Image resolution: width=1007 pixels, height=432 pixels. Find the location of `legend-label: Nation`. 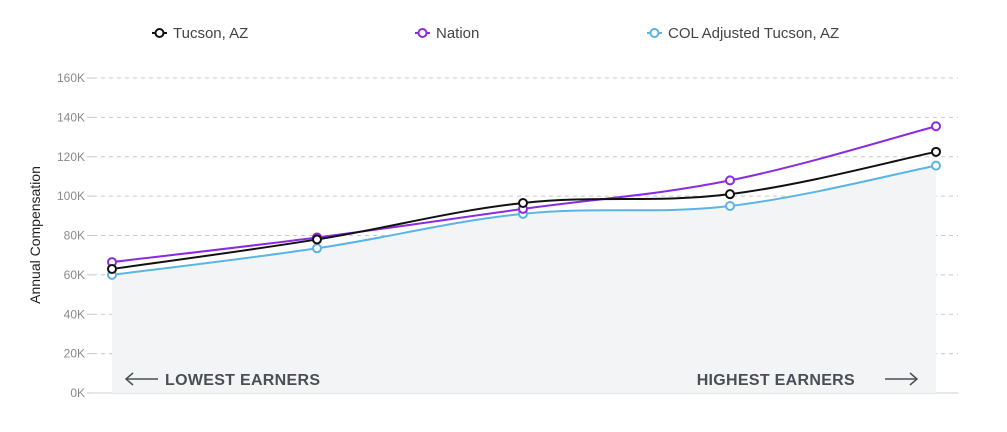

legend-label: Nation is located at coordinates (457, 33).